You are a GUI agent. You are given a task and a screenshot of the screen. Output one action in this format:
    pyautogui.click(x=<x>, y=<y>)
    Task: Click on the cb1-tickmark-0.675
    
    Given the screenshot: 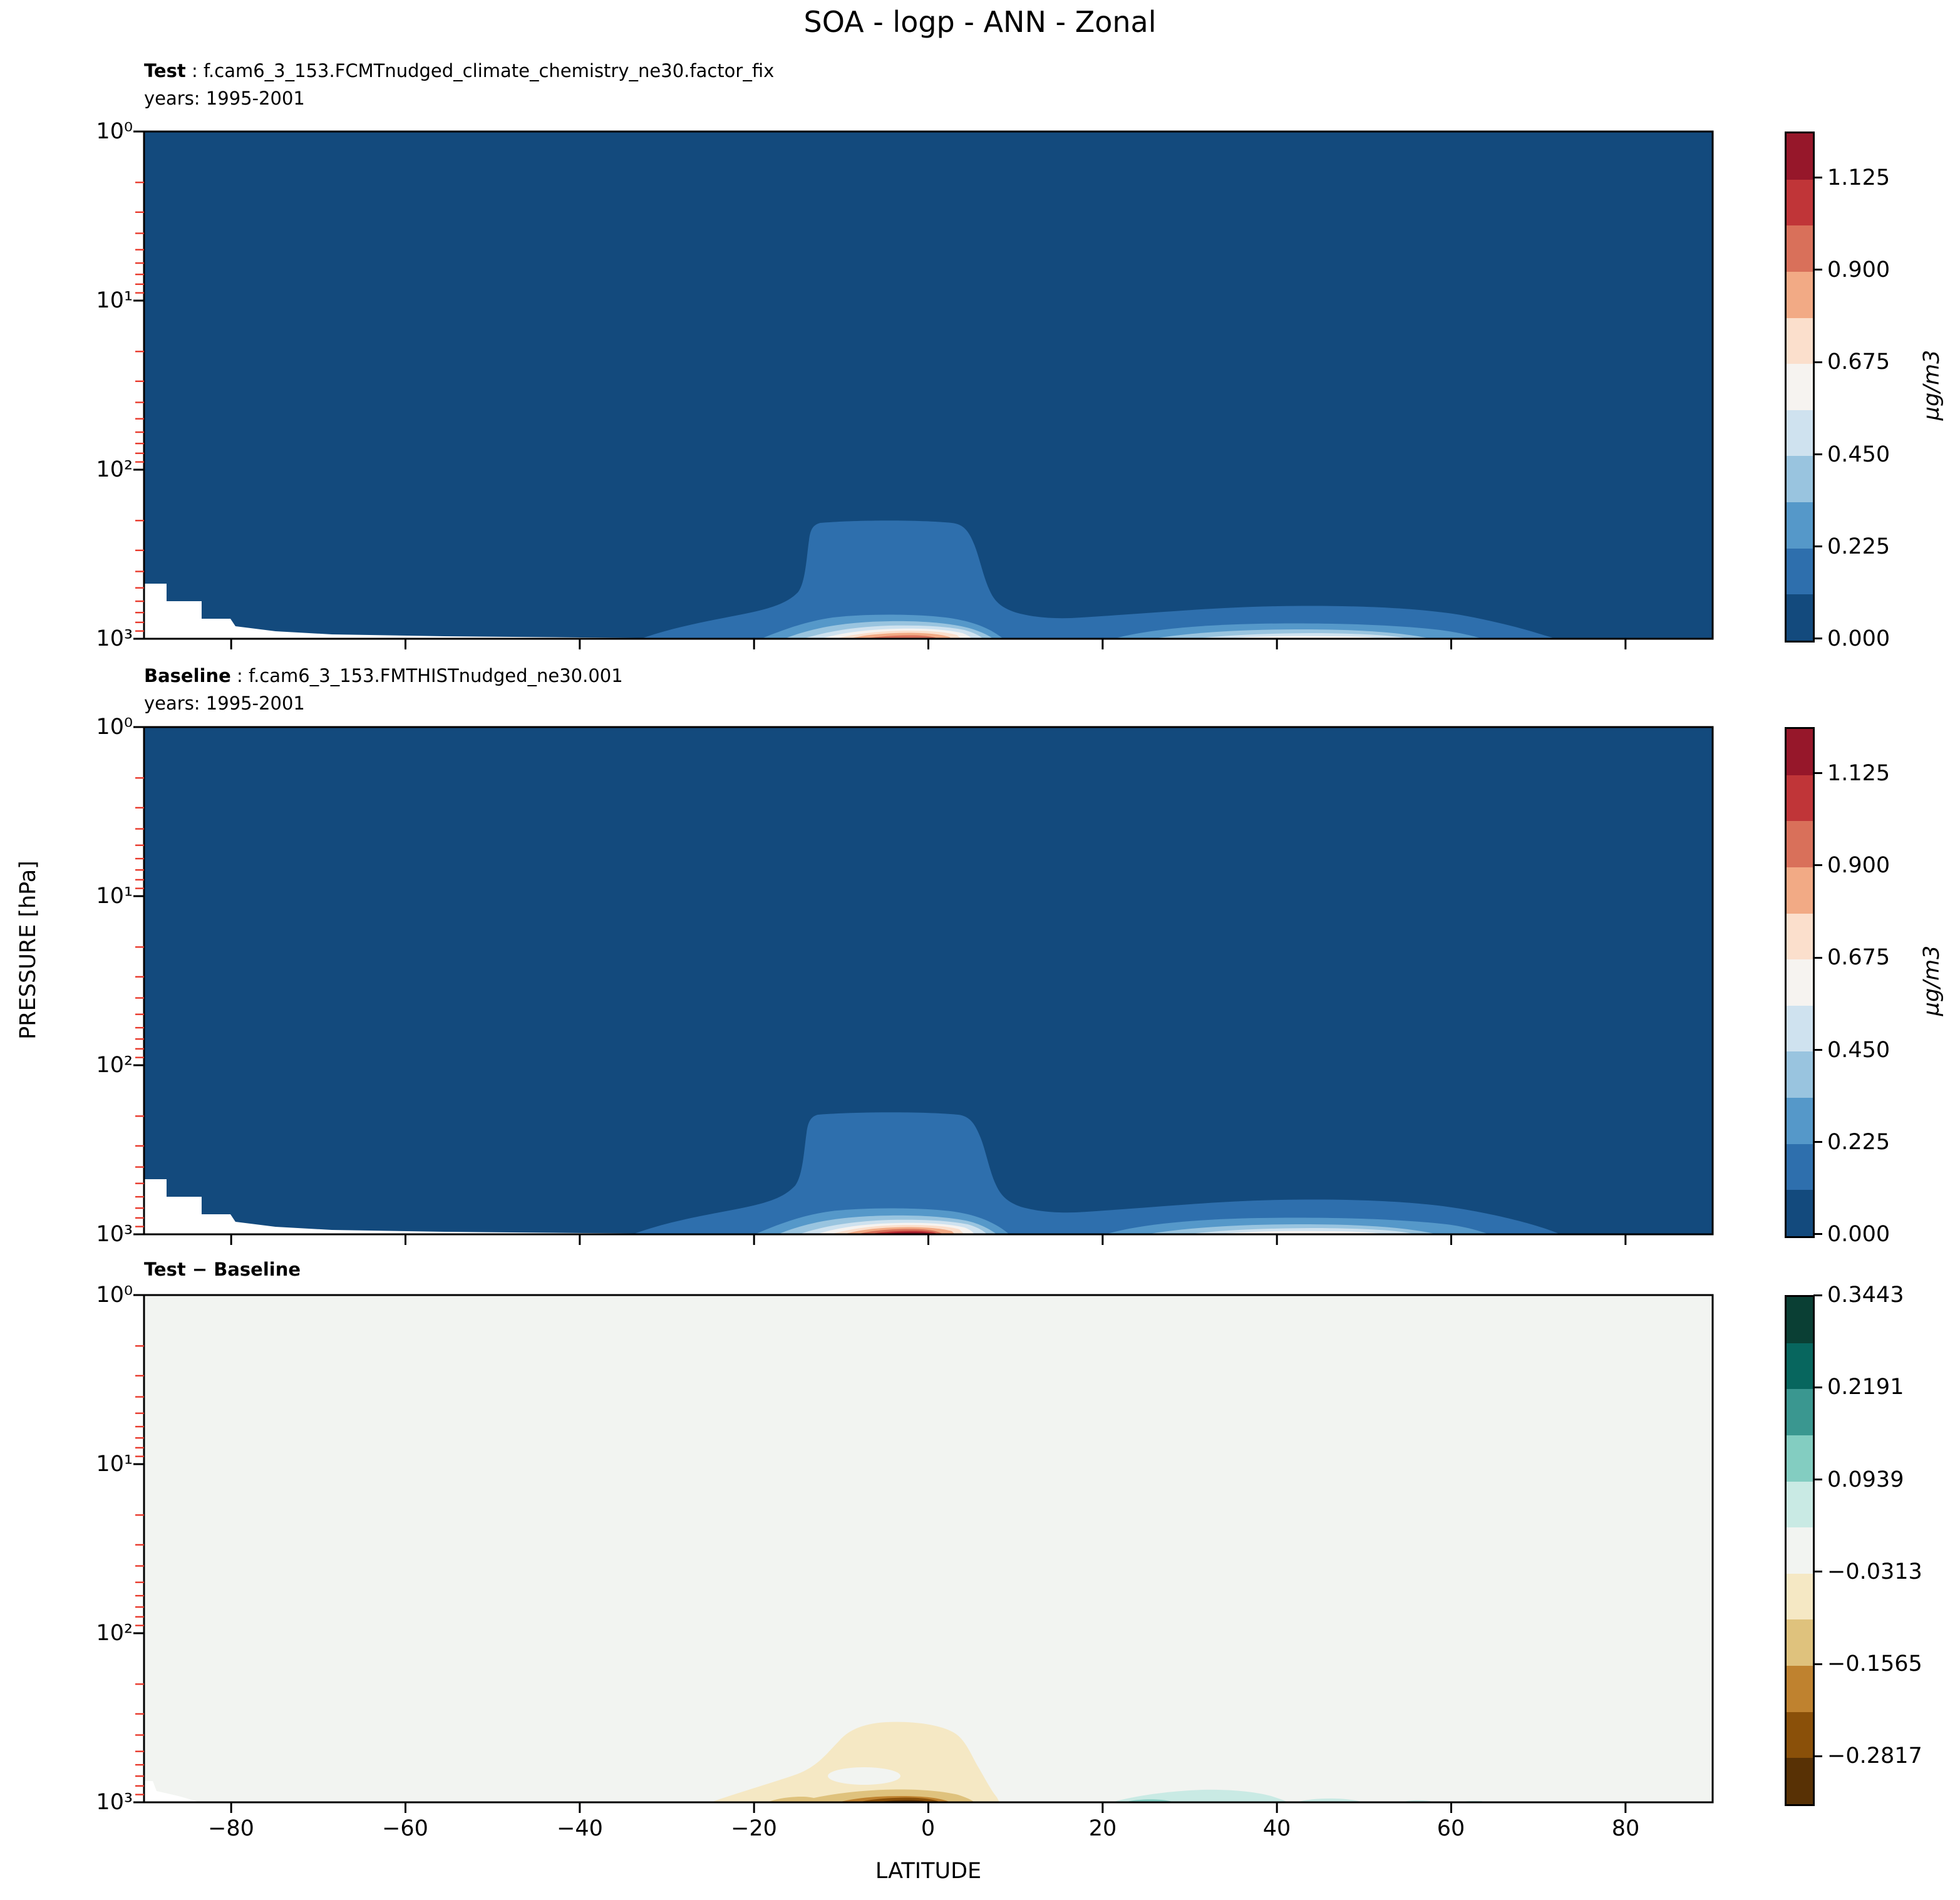 What is the action you would take?
    pyautogui.click(x=1817, y=362)
    